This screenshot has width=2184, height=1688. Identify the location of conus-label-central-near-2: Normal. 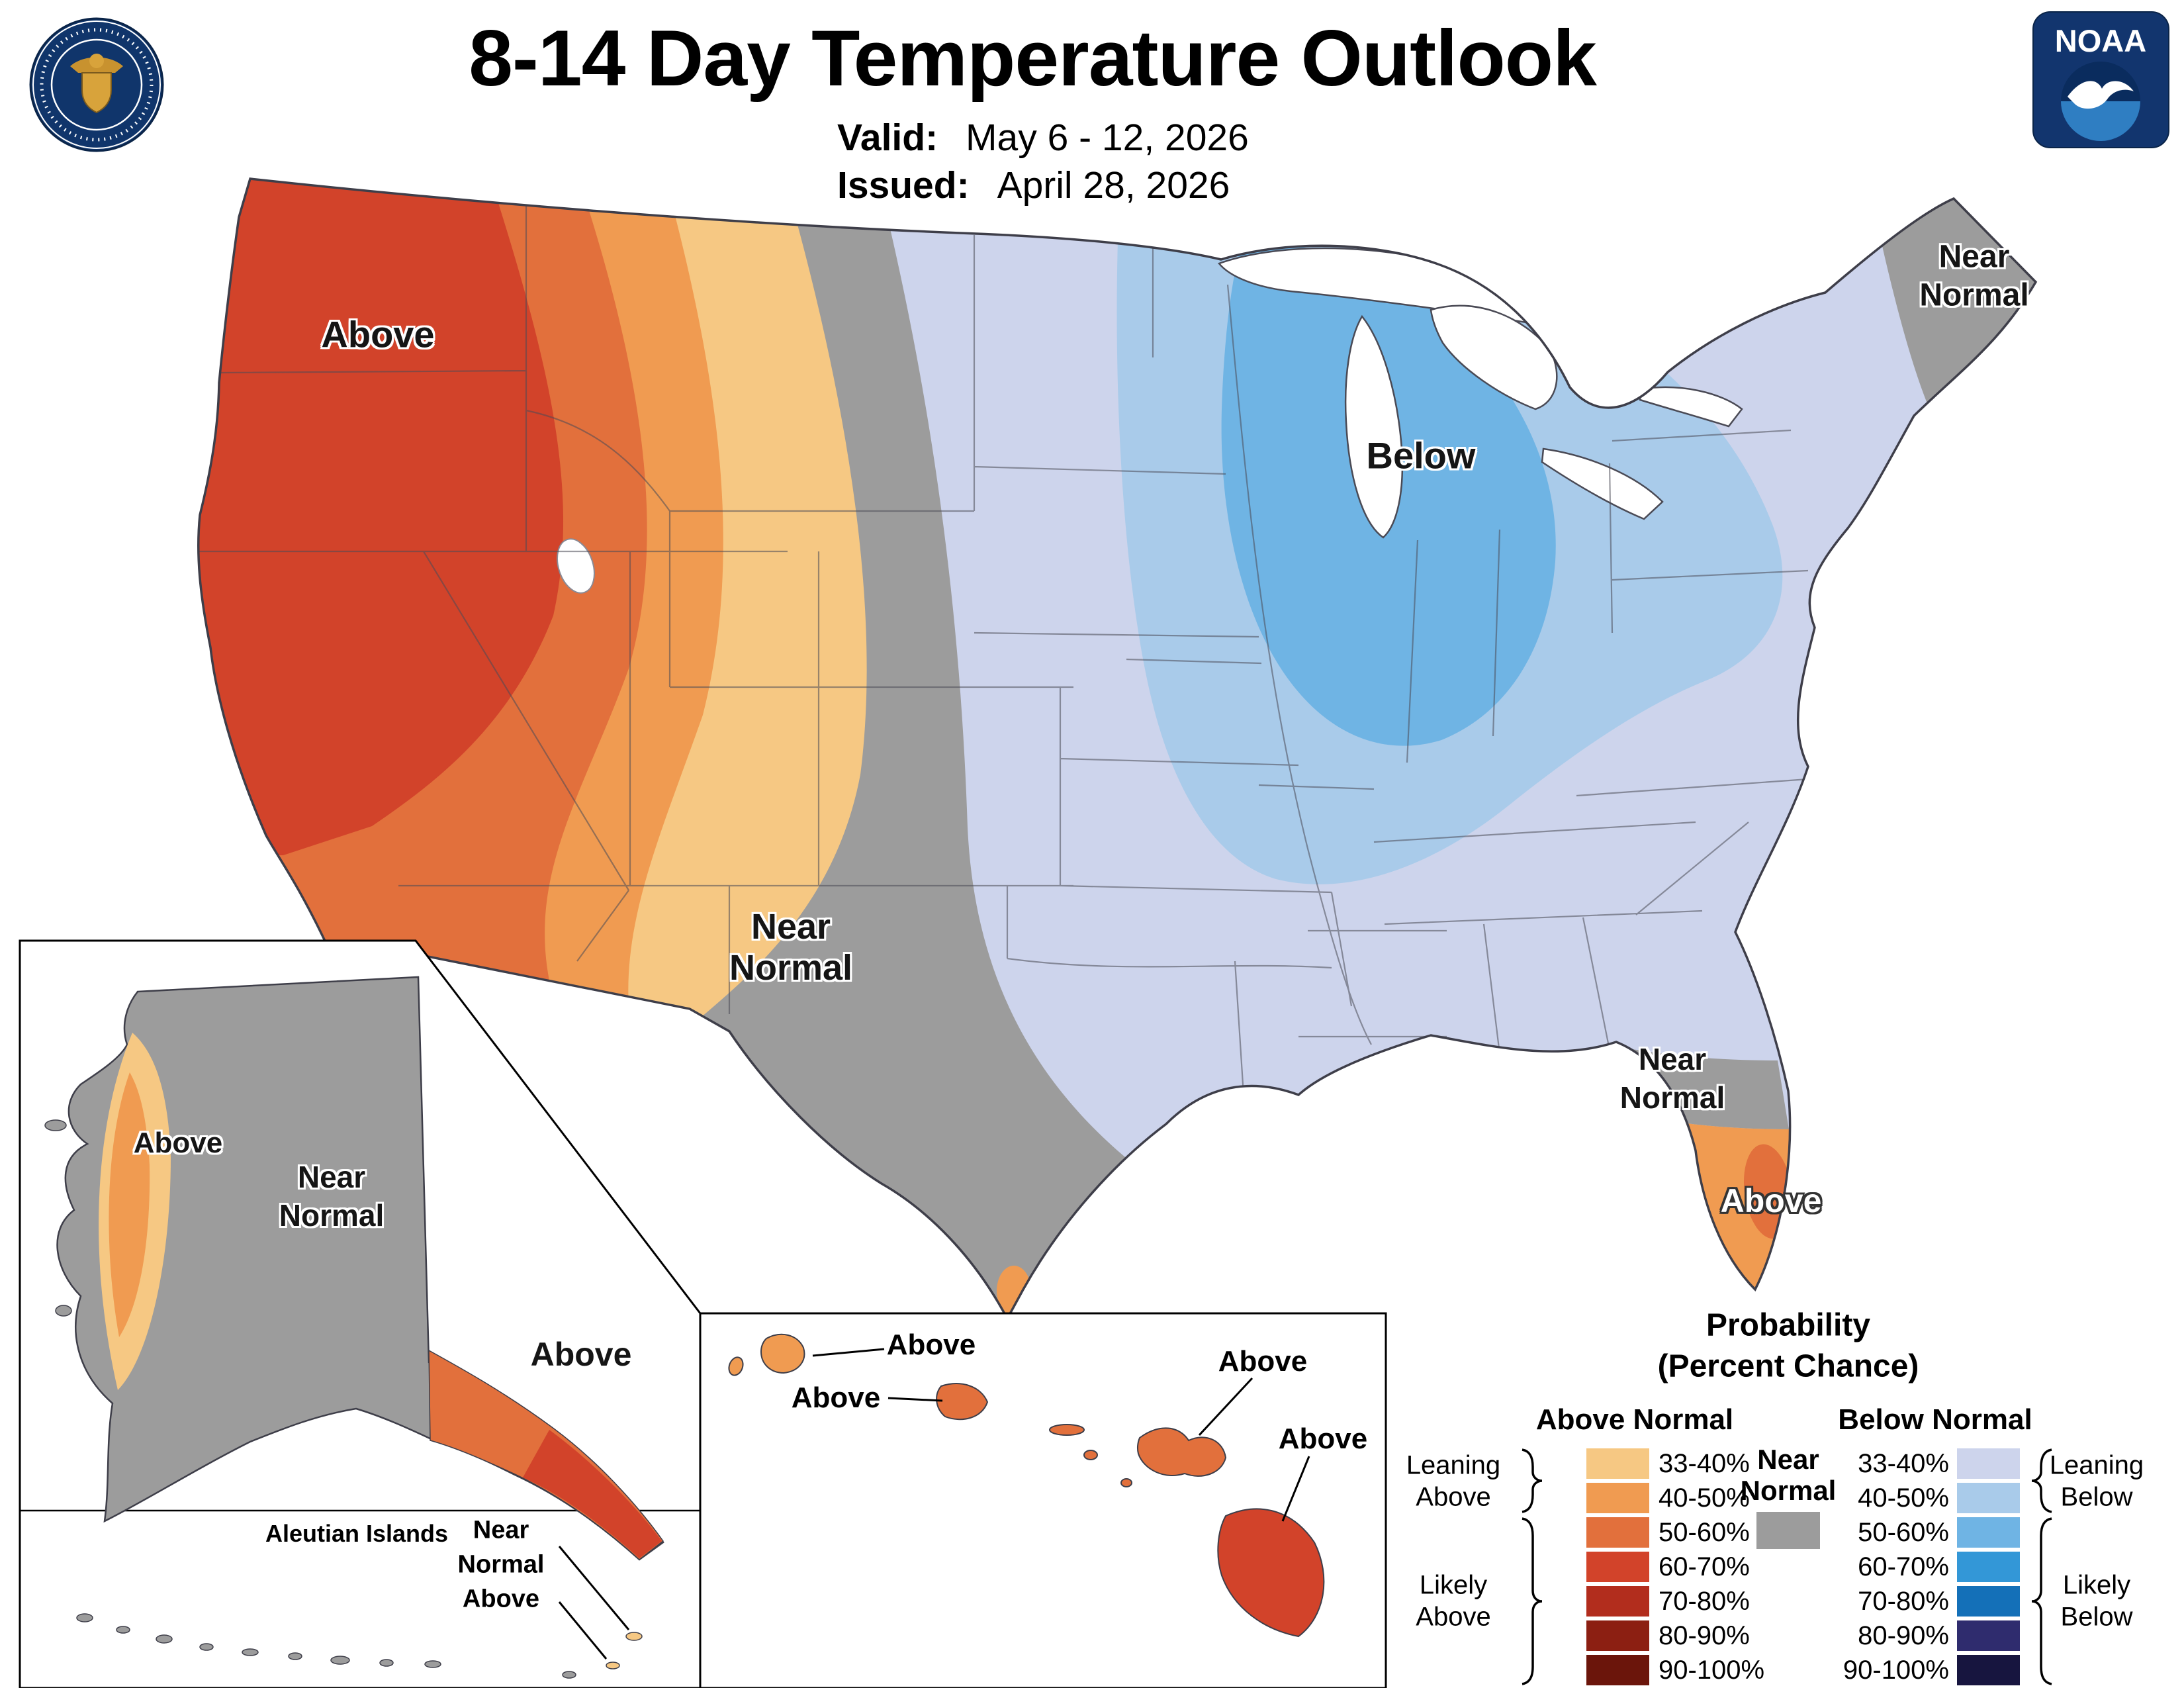
(791, 968).